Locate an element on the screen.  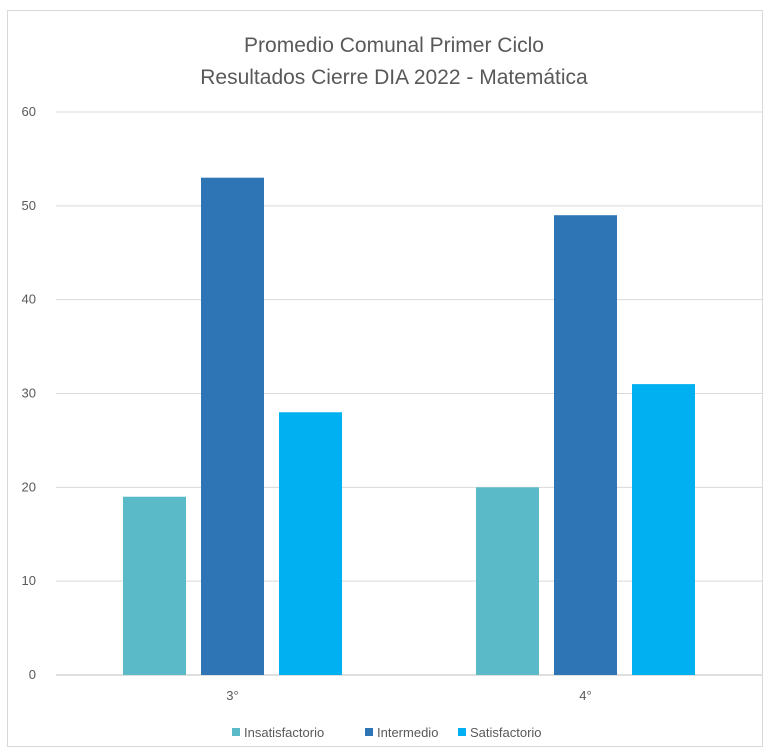
y-tick-label: 30 is located at coordinates (29, 393).